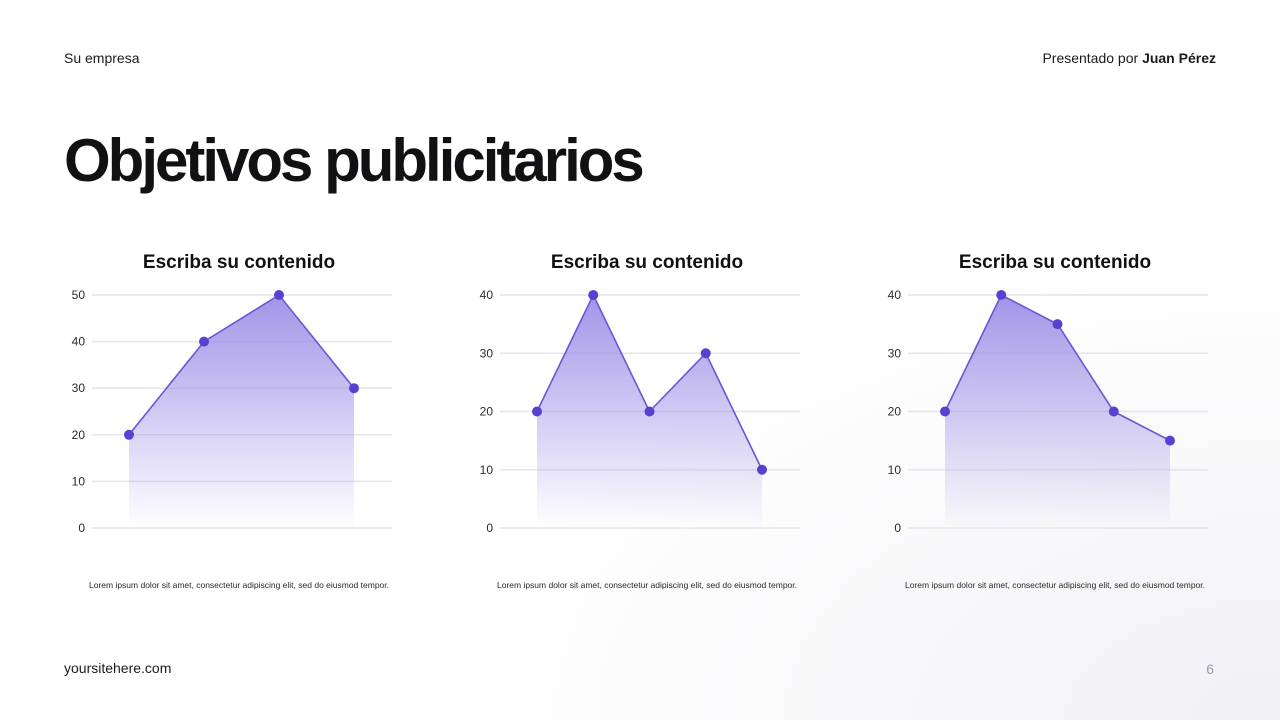 The height and width of the screenshot is (720, 1280). I want to click on presented-by-label: Presentado por, so click(1090, 58).